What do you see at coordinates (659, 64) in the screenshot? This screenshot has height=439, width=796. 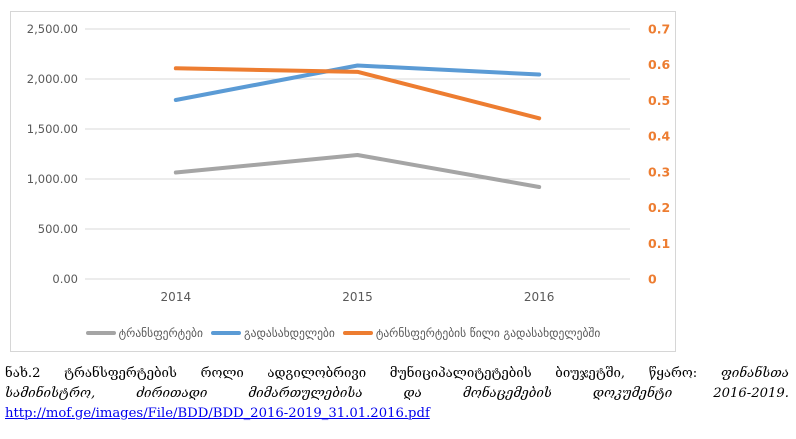 I see `y2-axis-tick-label: 0.6` at bounding box center [659, 64].